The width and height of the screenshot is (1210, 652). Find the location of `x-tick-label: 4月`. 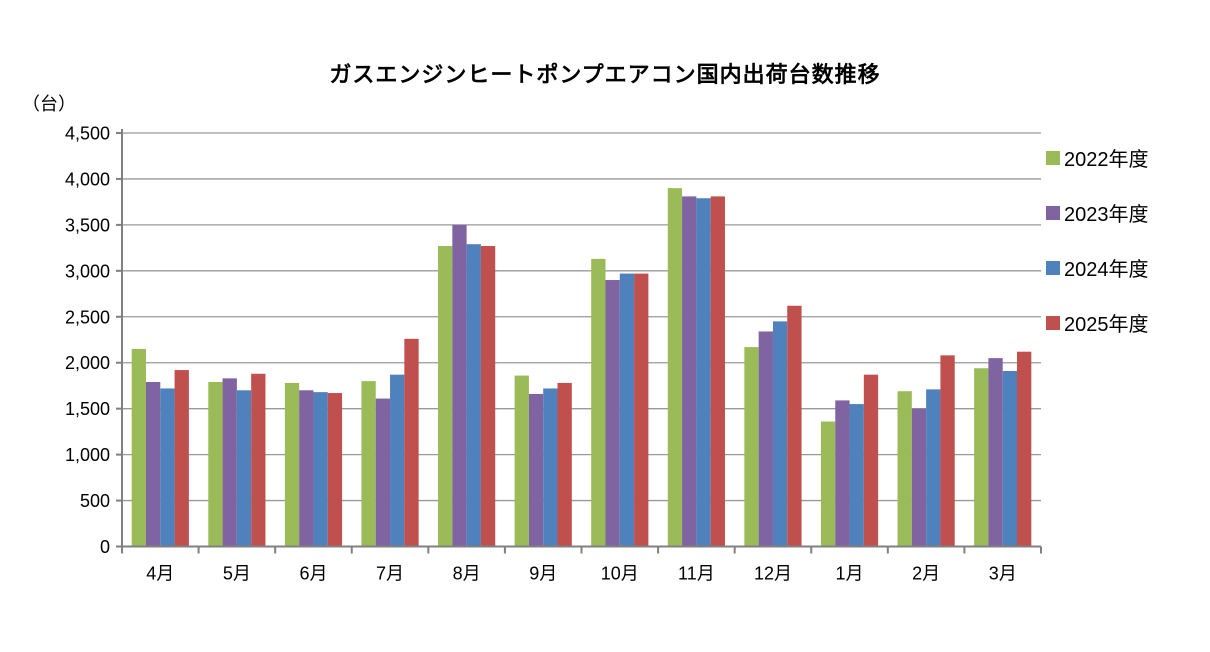

x-tick-label: 4月 is located at coordinates (160, 574).